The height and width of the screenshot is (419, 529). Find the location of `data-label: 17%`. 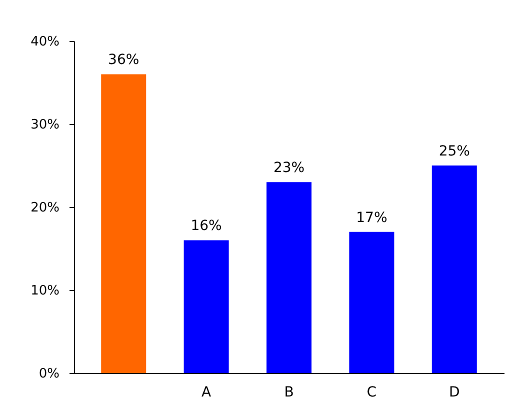

data-label: 17% is located at coordinates (372, 218).